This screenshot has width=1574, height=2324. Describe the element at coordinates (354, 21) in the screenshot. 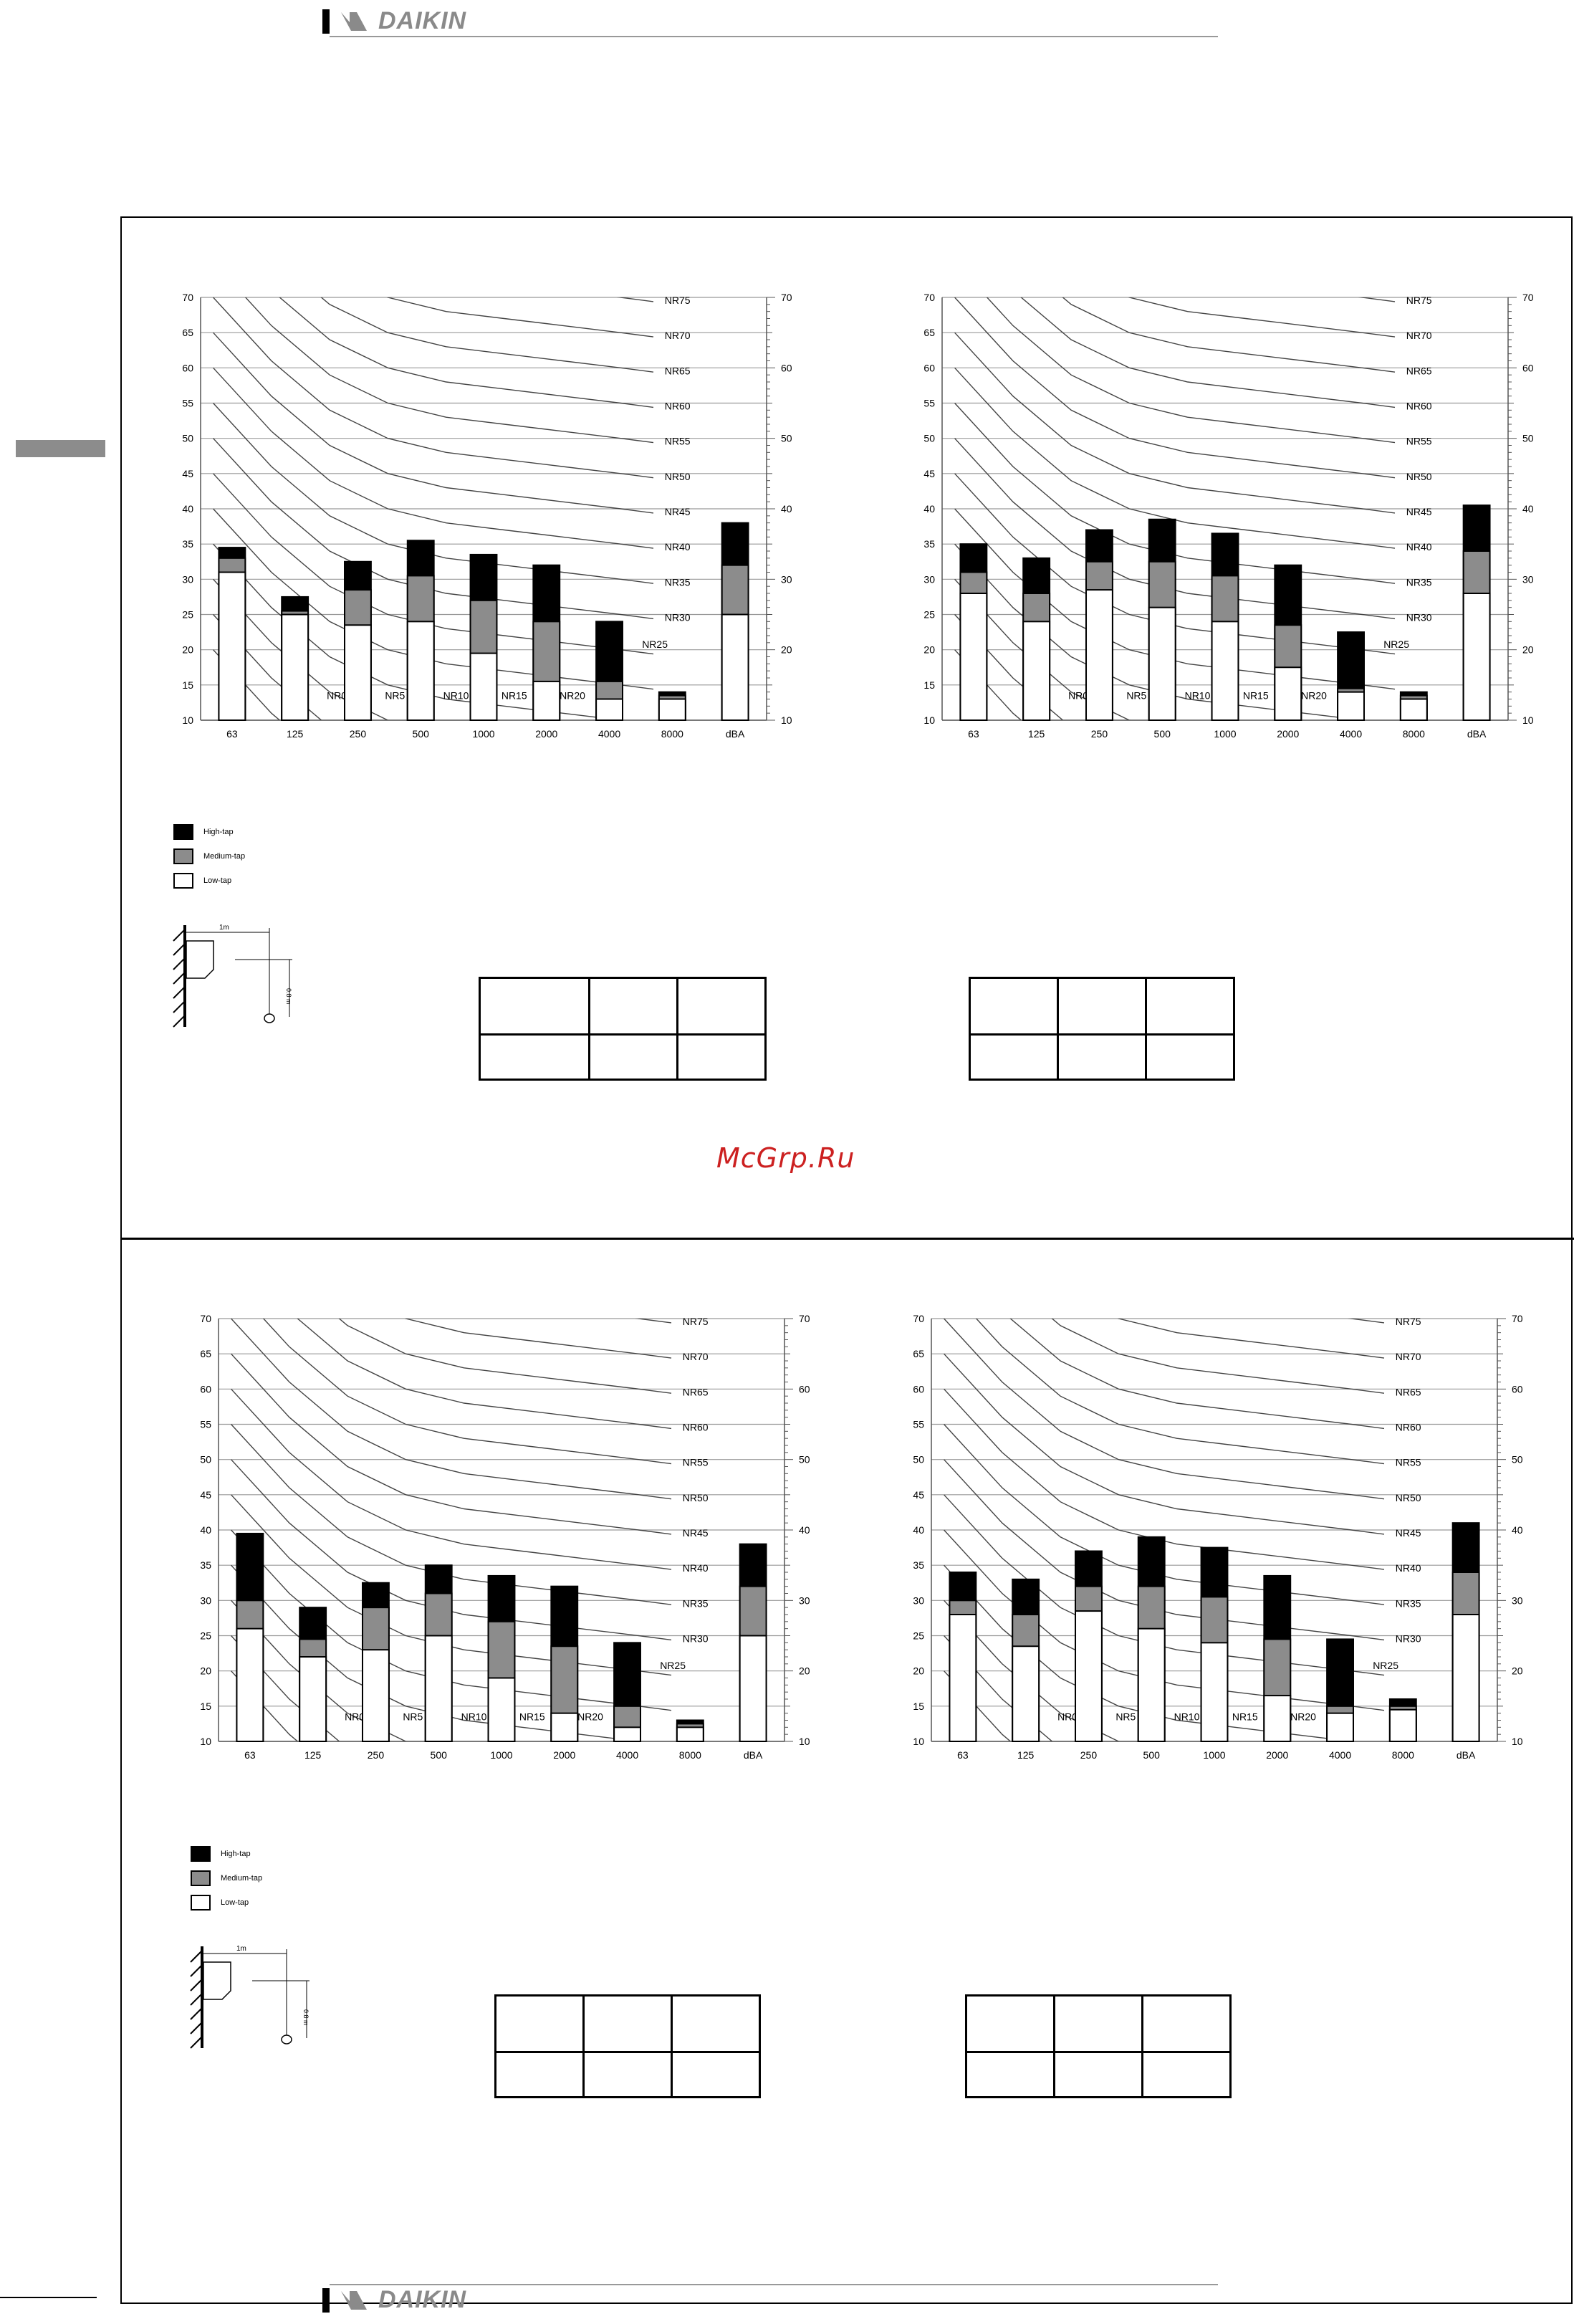

I see `daikin-logo-icon` at that location.